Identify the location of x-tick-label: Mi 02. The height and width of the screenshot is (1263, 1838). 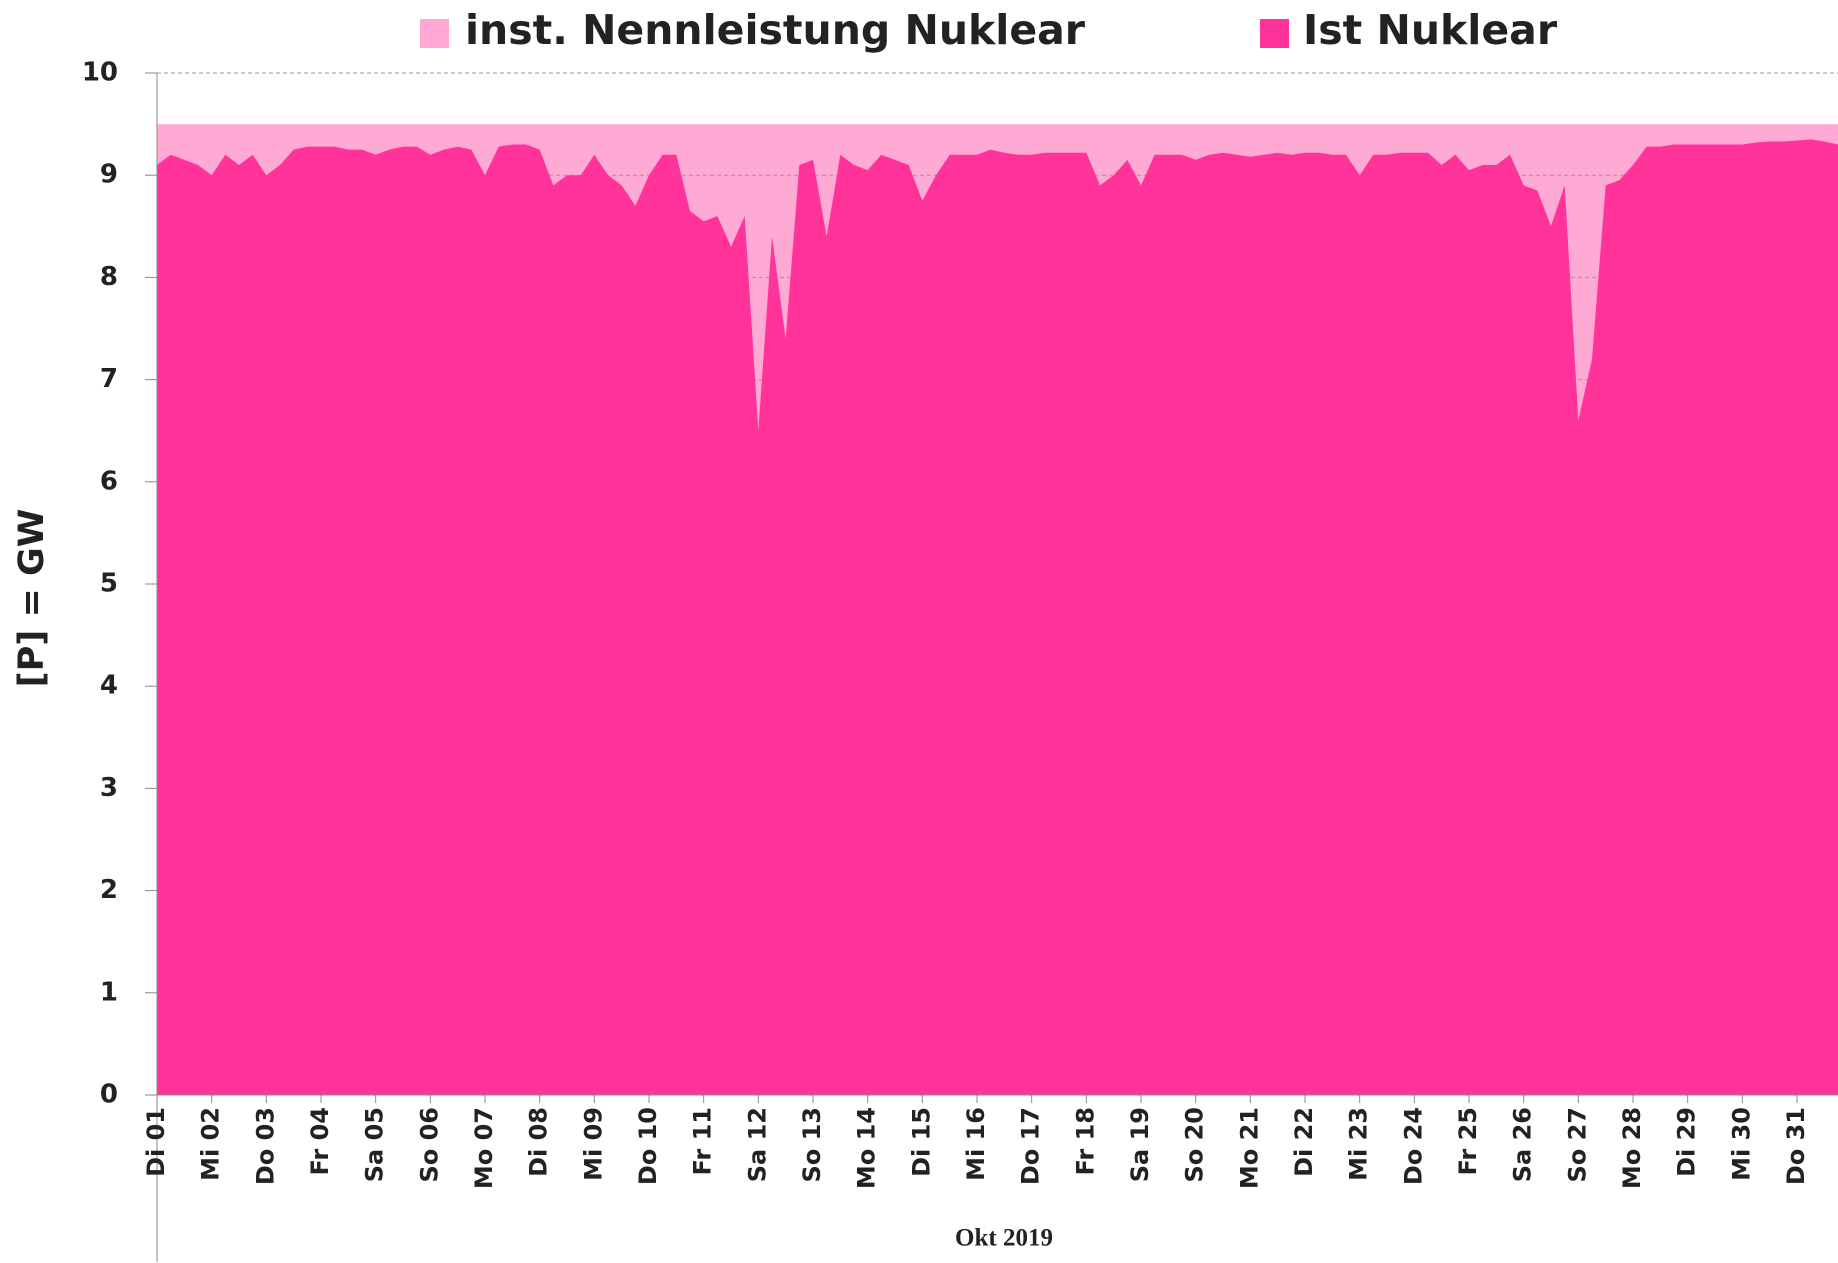
(211, 1144).